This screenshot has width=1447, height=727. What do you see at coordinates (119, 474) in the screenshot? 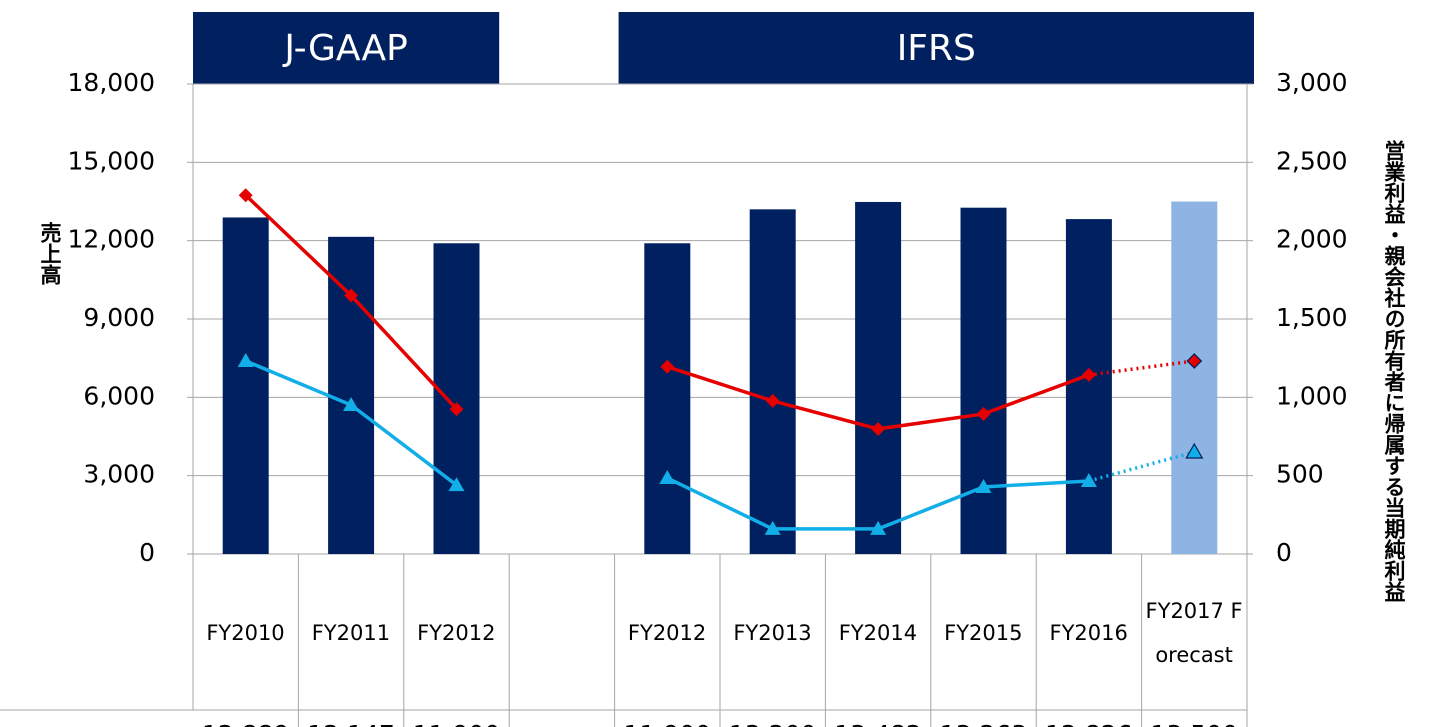
I see `y-tick-label: 3,000` at bounding box center [119, 474].